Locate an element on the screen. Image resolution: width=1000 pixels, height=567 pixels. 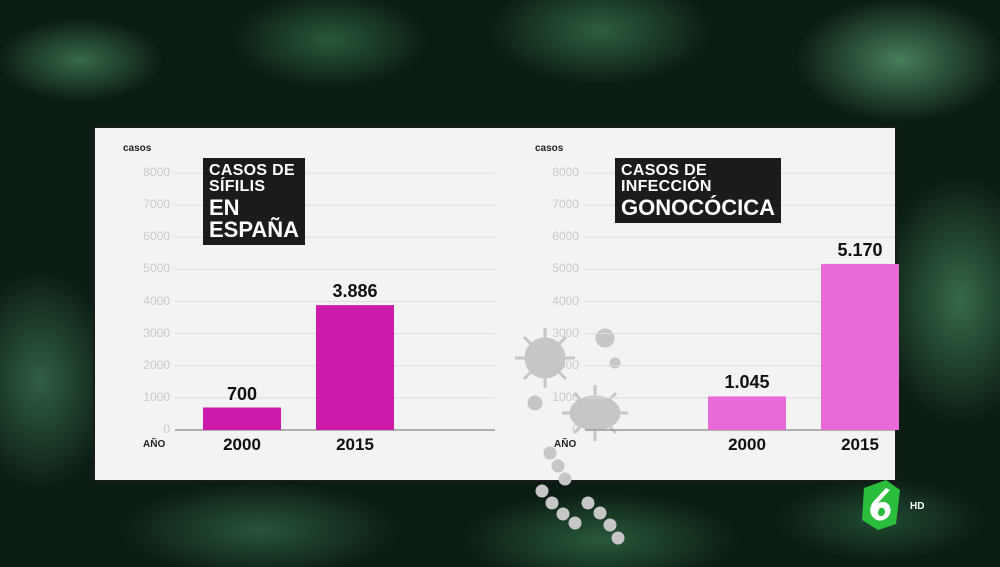
bar-value-label: 3.886 is located at coordinates (355, 291).